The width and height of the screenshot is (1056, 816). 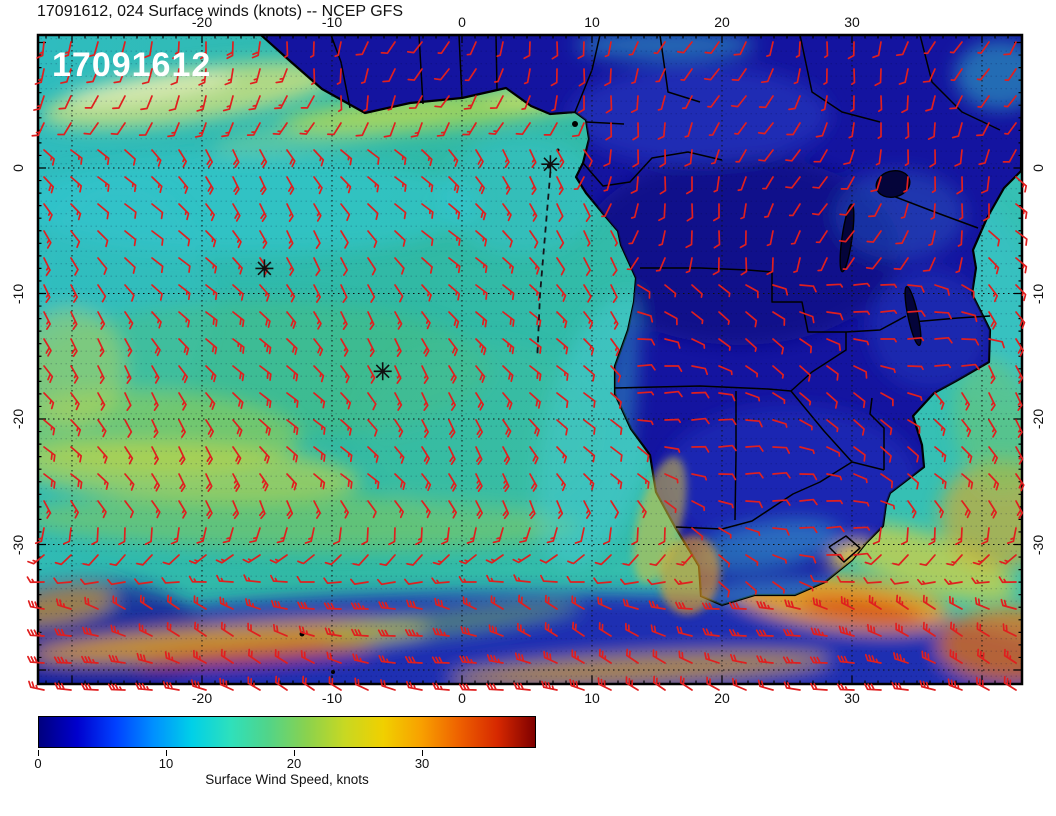 I want to click on y-axis-tick-label-right: 0, so click(x=1038, y=168).